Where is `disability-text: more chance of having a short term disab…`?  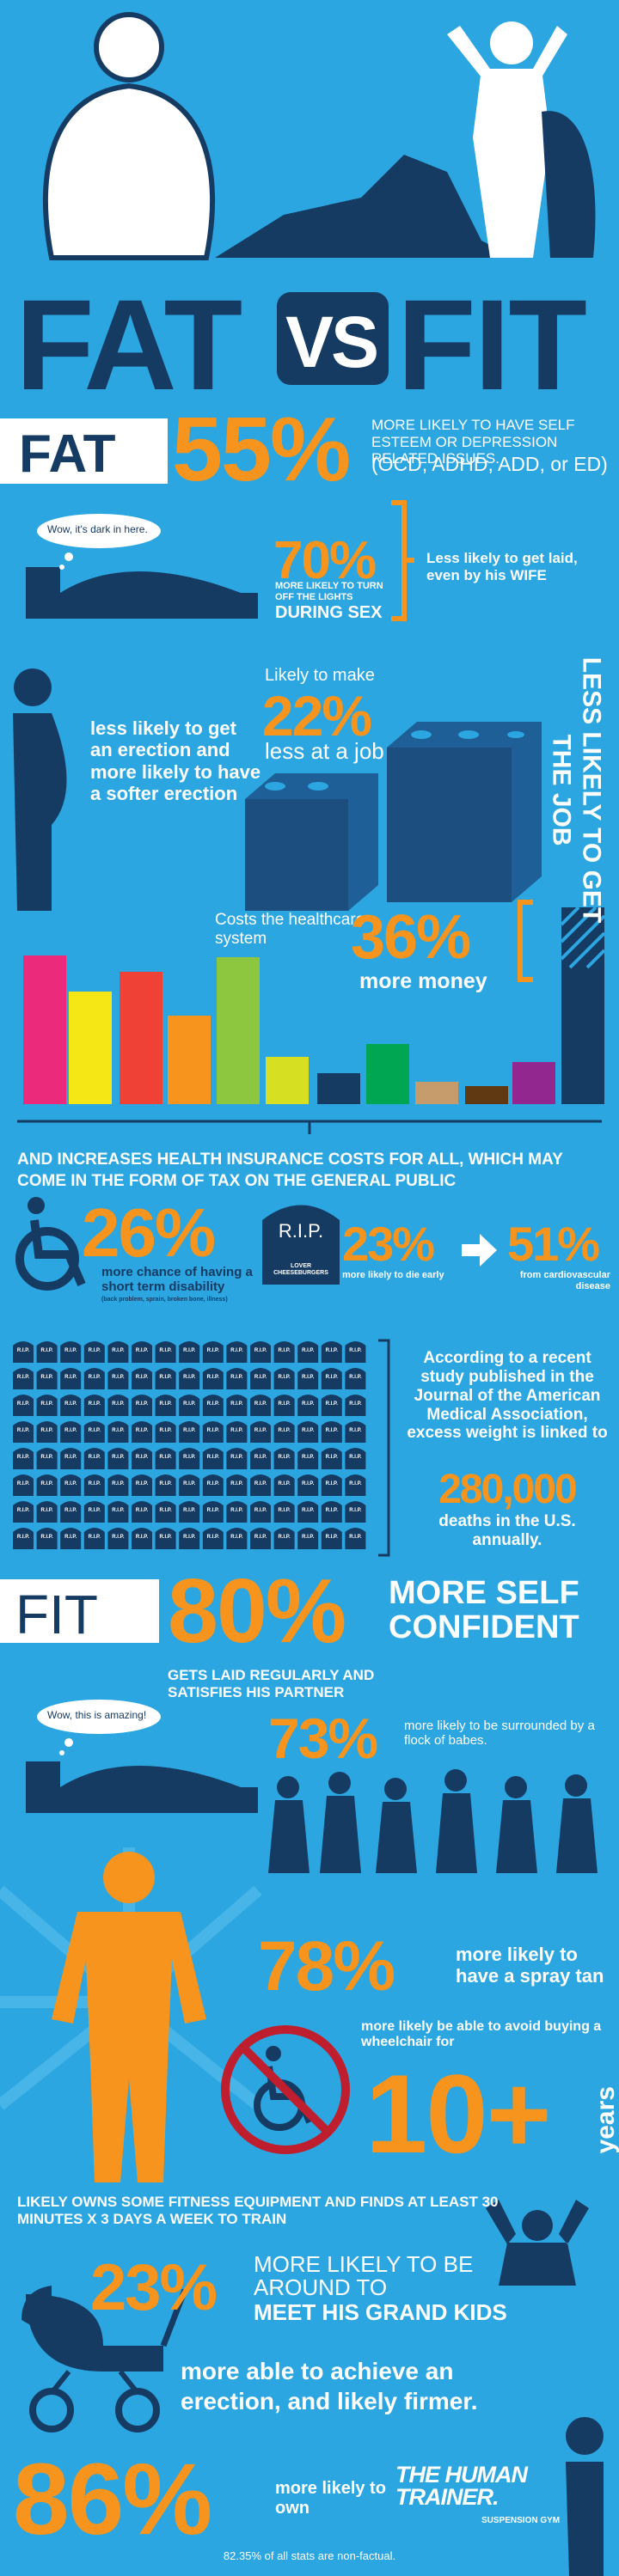 disability-text: more chance of having a short term disab… is located at coordinates (177, 1280).